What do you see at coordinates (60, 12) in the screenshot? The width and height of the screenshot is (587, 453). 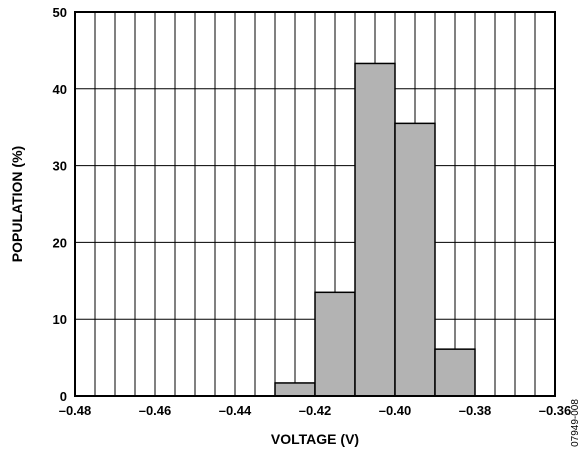 I see `y-tick-label: 50` at bounding box center [60, 12].